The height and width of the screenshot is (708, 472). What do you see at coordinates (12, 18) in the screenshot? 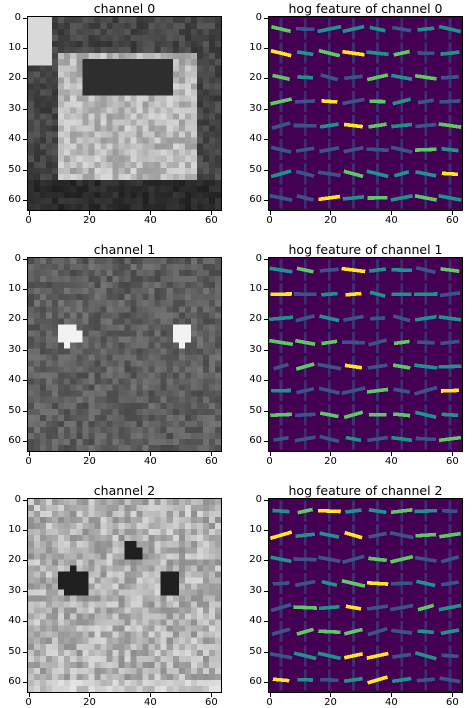
I see `y-tick-label: 0` at bounding box center [12, 18].